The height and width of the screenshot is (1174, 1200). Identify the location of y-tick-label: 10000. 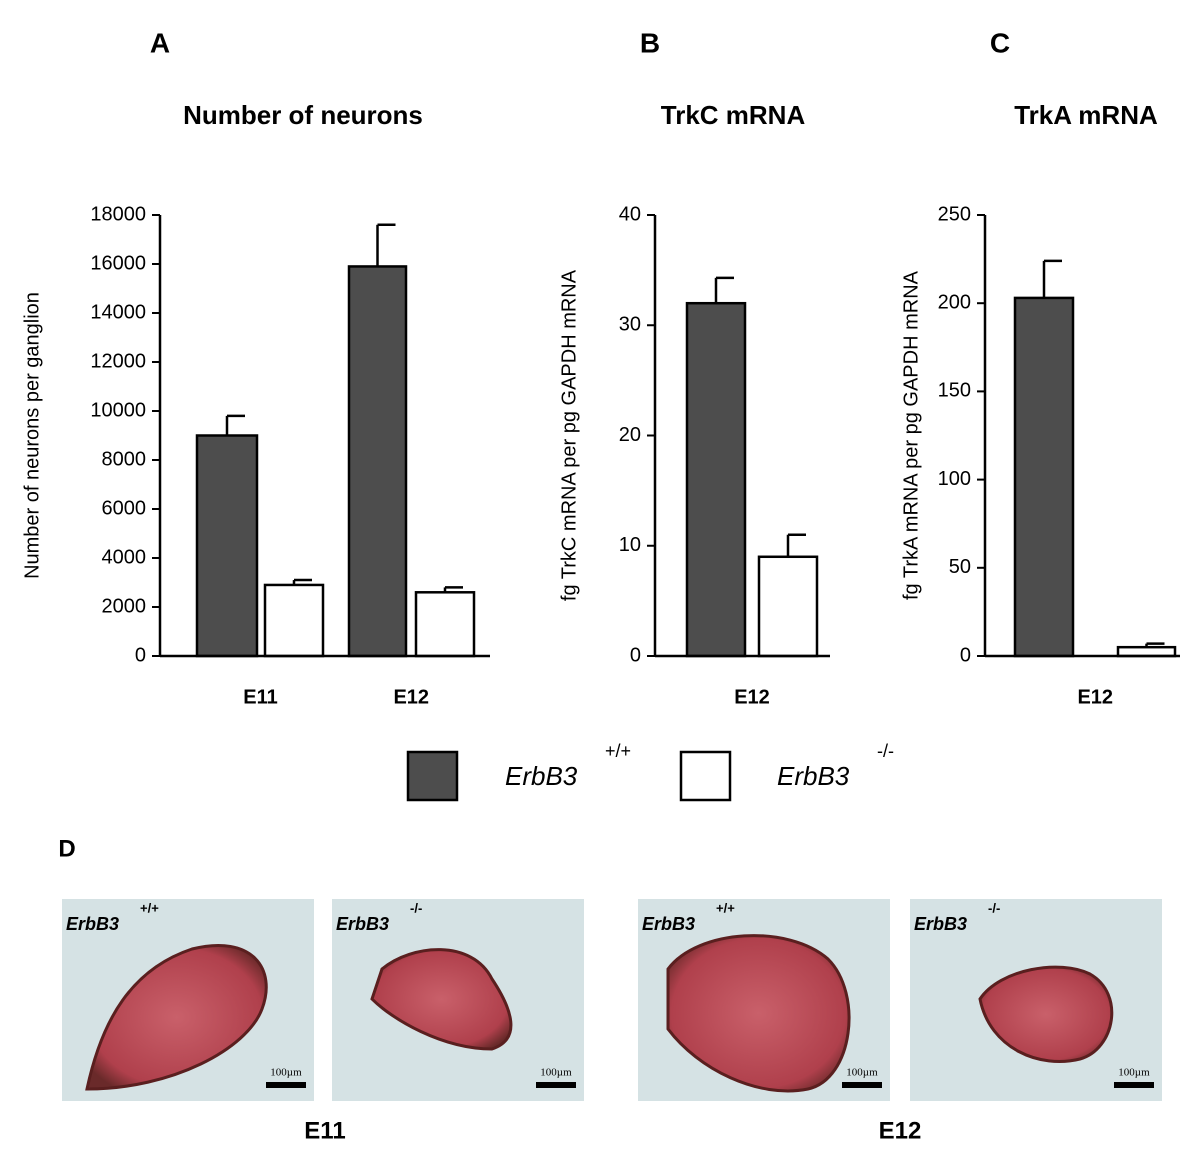
(118, 410).